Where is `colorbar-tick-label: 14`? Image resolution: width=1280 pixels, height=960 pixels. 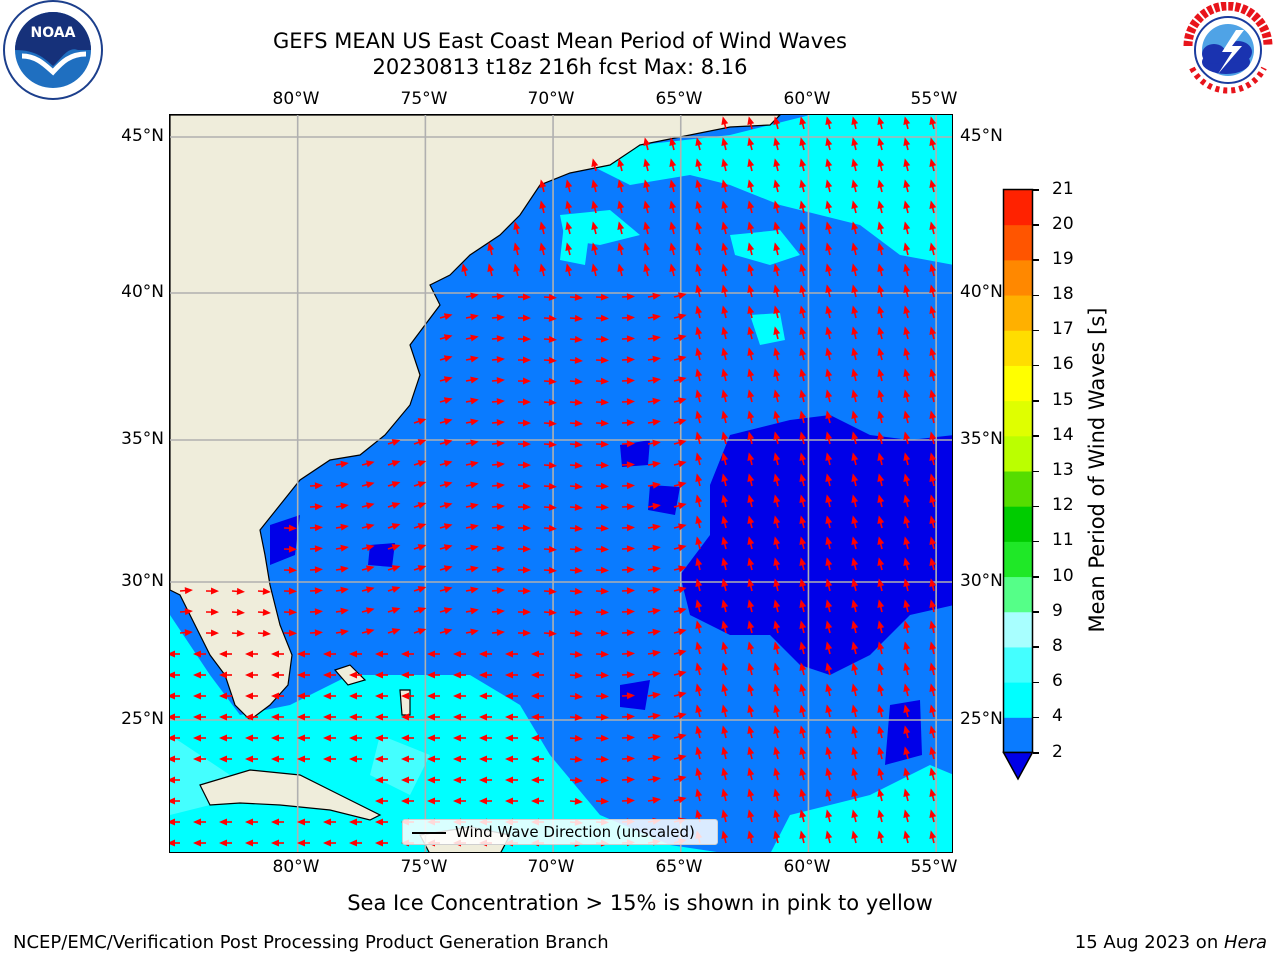
colorbar-tick-label: 14 is located at coordinates (1063, 434).